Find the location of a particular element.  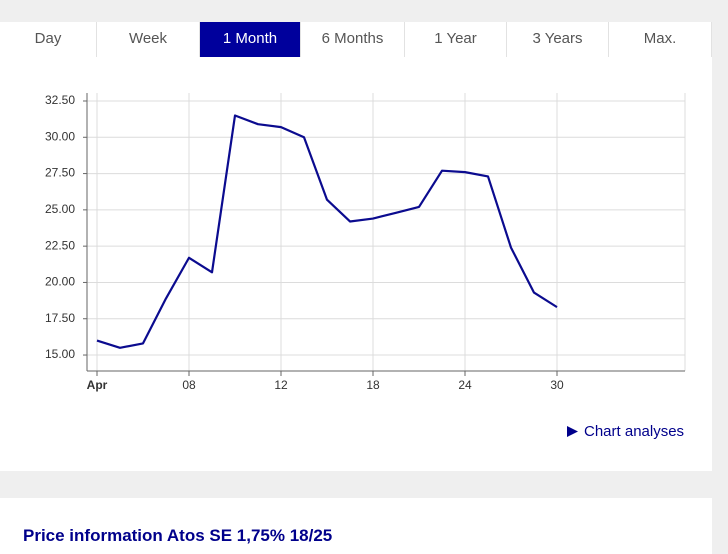

tab-bar: Day Week 1 Month 6 Months 1 Year 3 Years Max. is located at coordinates (356, 39).